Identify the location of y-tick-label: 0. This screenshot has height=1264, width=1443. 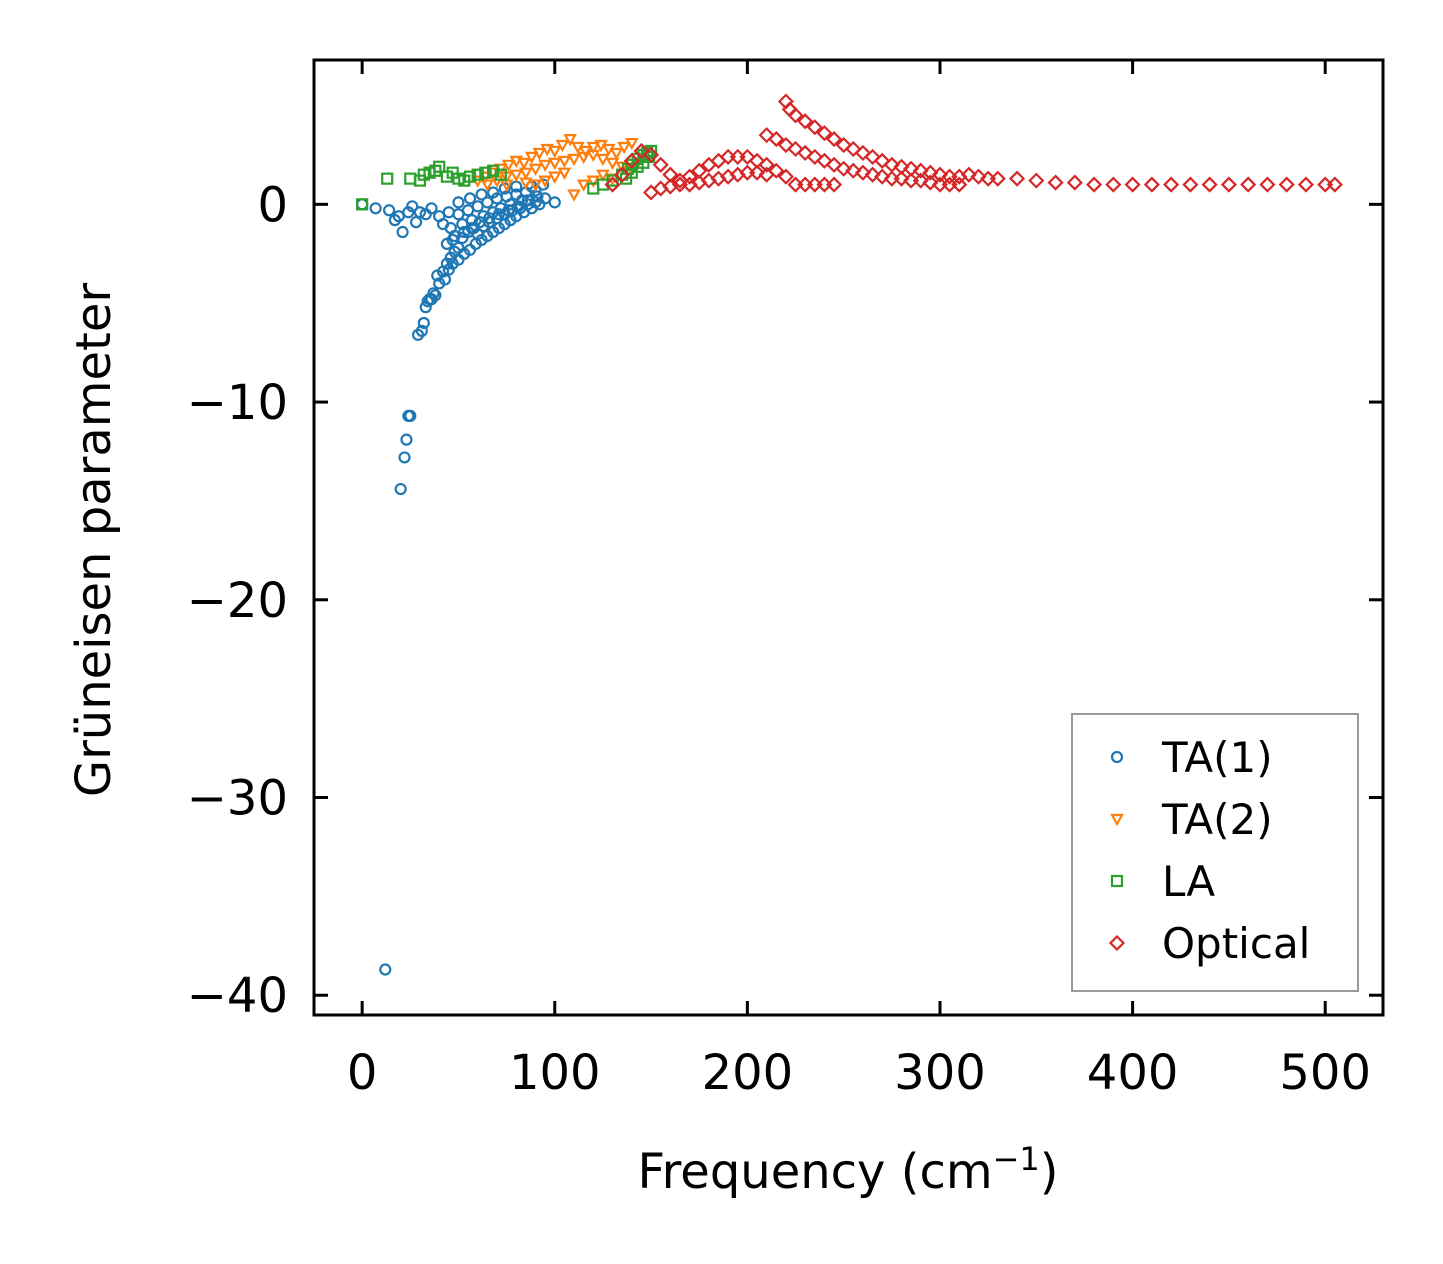
(272, 205).